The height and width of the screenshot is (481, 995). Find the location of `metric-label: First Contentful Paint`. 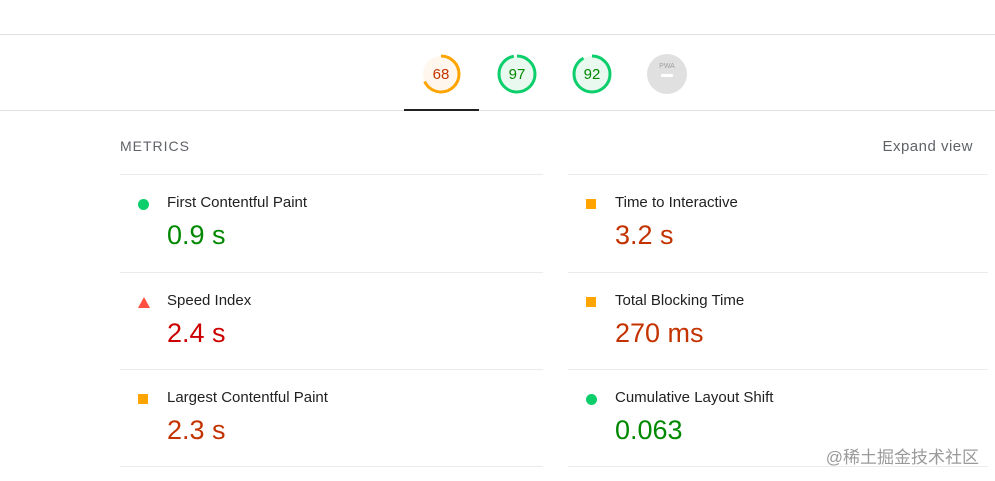

metric-label: First Contentful Paint is located at coordinates (237, 202).